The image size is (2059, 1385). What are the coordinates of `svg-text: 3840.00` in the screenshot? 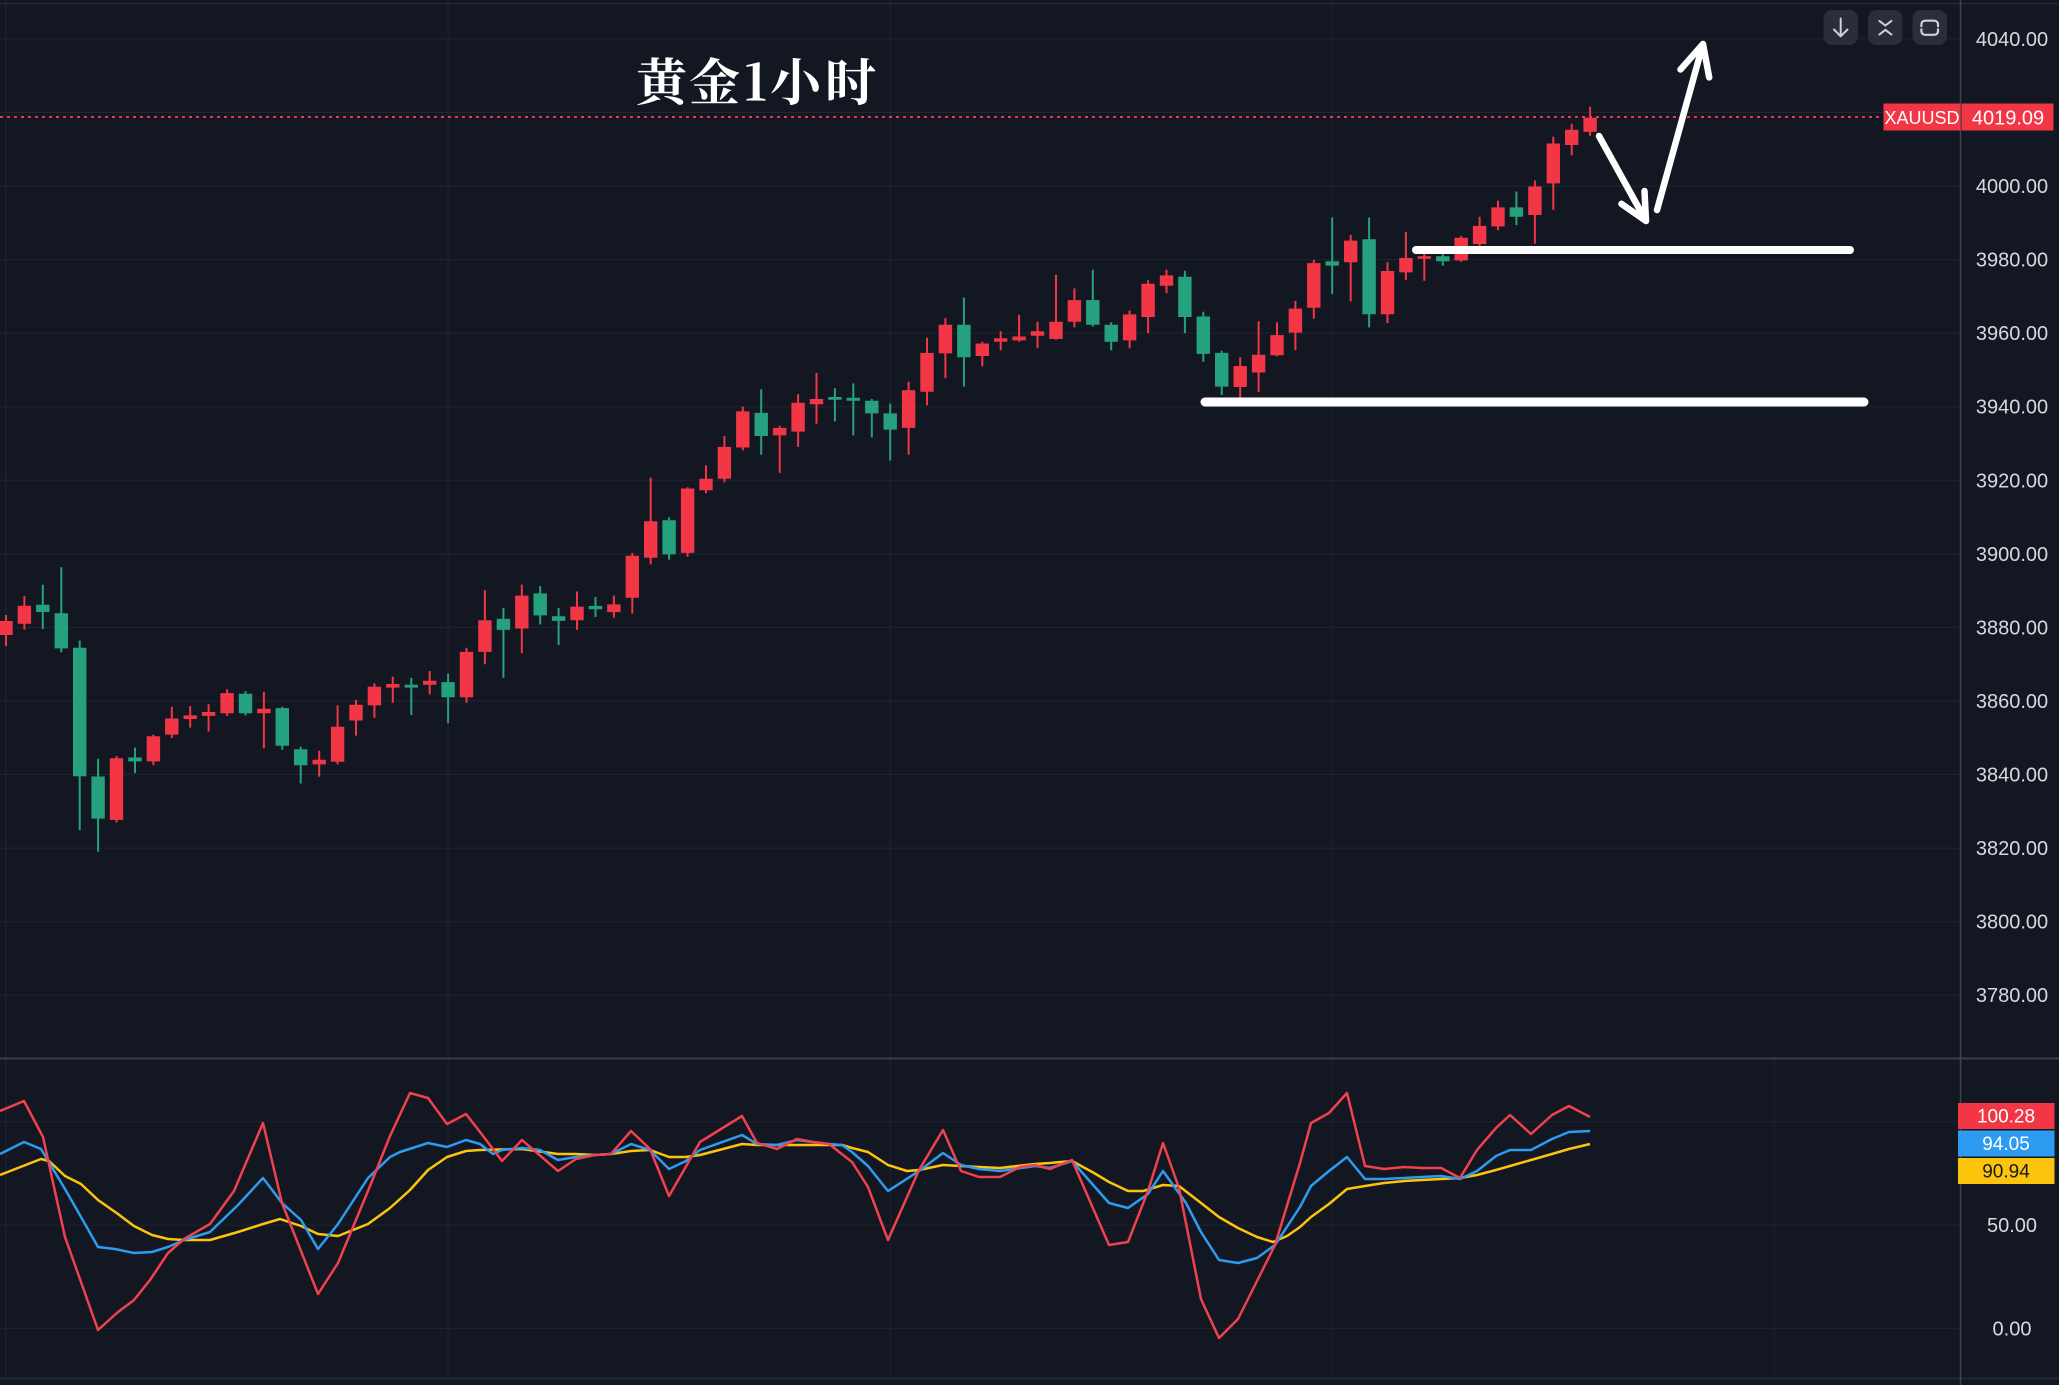 It's located at (2012, 776).